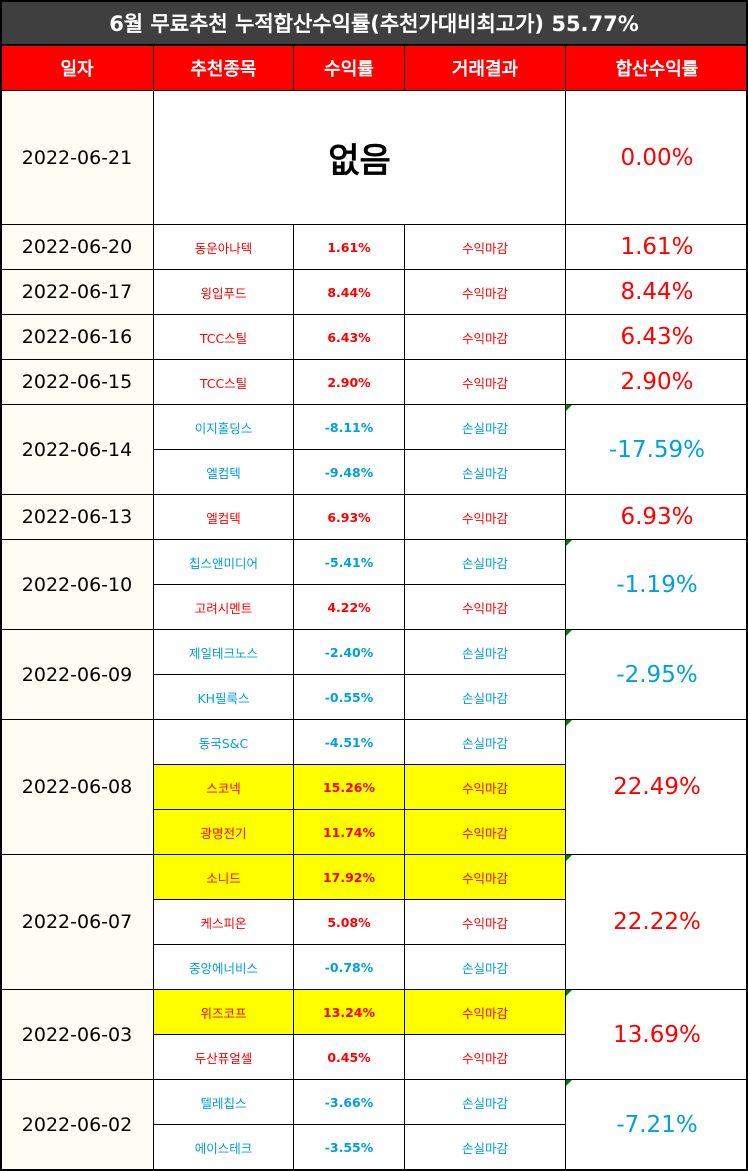 Image resolution: width=748 pixels, height=1171 pixels. I want to click on table-row: 케스피온 5.08% 수익마감, so click(374, 922).